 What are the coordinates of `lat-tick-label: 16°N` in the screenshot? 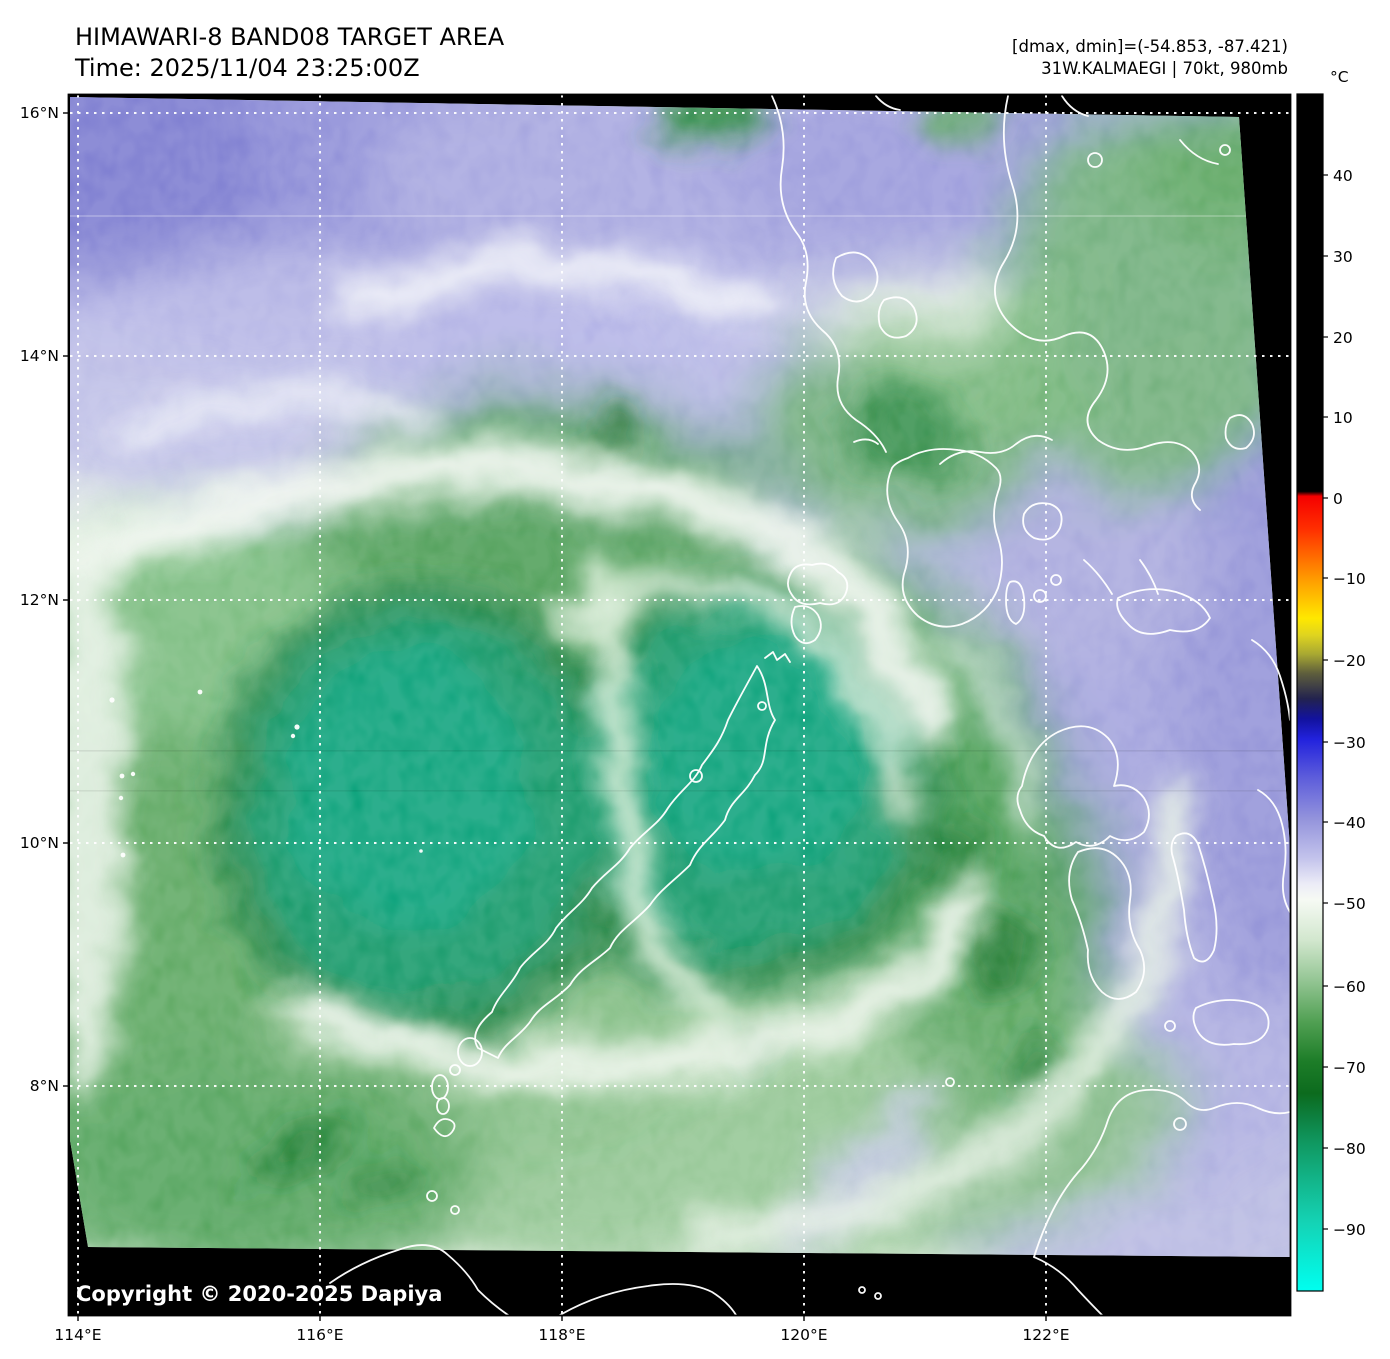 It's located at (39, 113).